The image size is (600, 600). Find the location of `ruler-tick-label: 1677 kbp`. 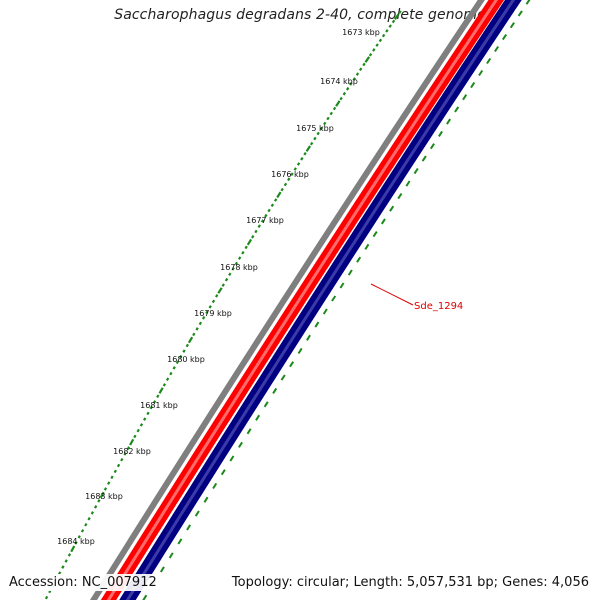

ruler-tick-label: 1677 kbp is located at coordinates (265, 220).